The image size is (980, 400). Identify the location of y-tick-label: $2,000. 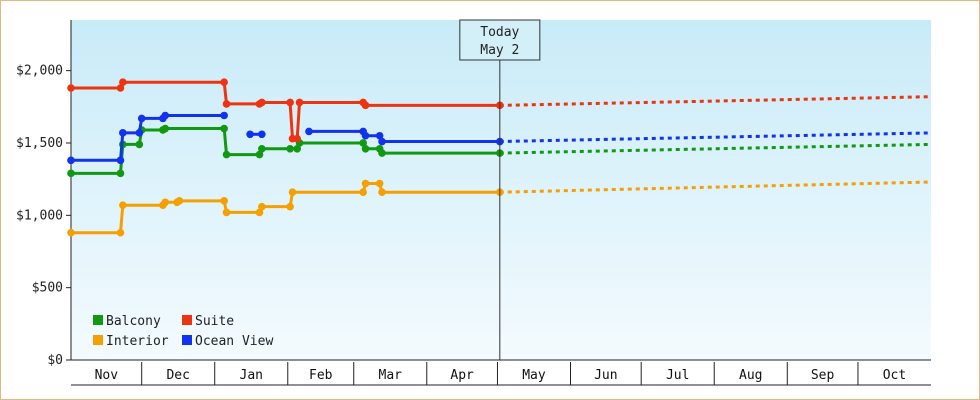
(39, 71).